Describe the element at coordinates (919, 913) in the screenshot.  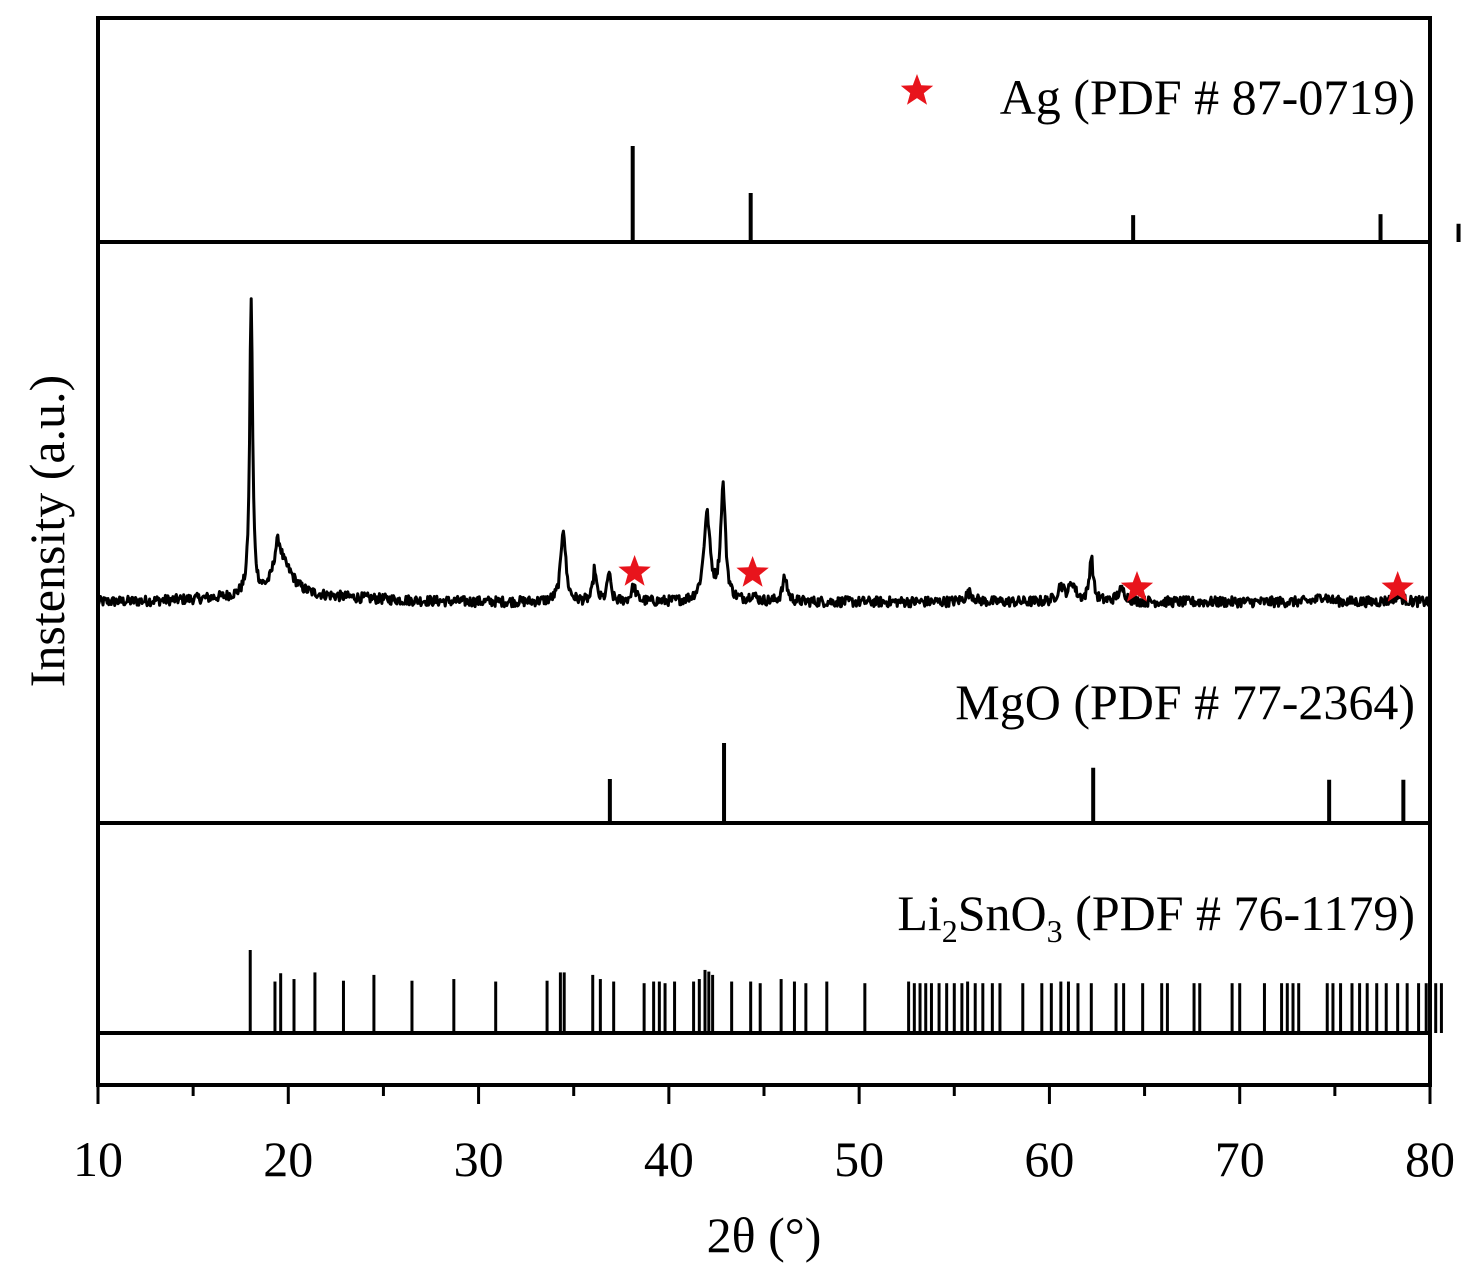
I see `li2sno3-label-li: Li` at that location.